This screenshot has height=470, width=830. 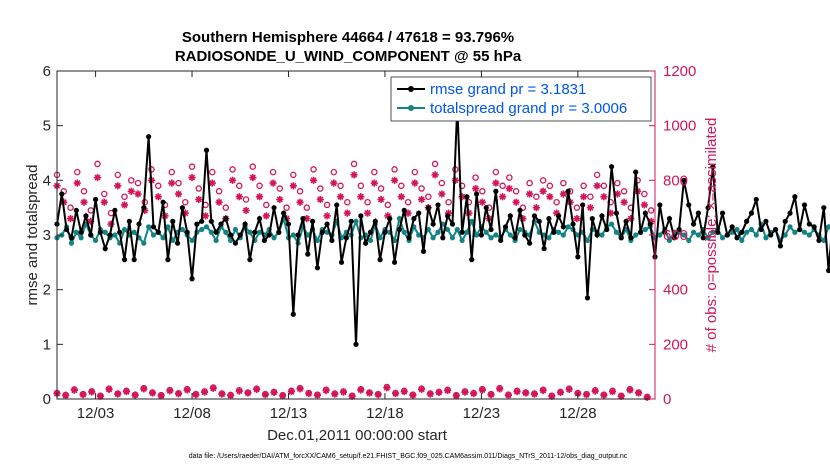 I want to click on y-axis-left-label: rmse and totalspread, so click(x=32, y=235).